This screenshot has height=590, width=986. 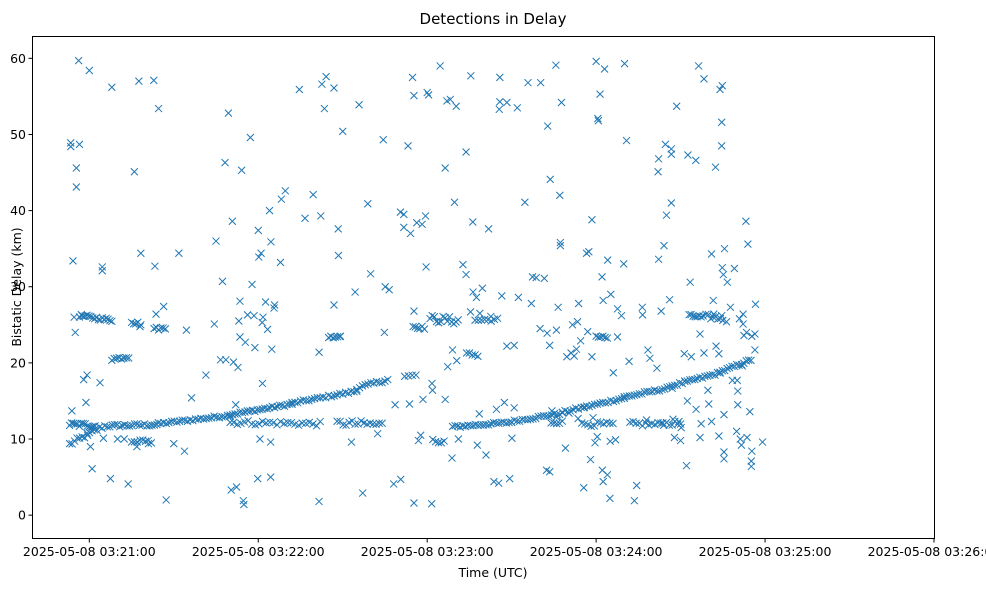 I want to click on x-tick-label: 2025-05-08 03:25:00, so click(x=765, y=551).